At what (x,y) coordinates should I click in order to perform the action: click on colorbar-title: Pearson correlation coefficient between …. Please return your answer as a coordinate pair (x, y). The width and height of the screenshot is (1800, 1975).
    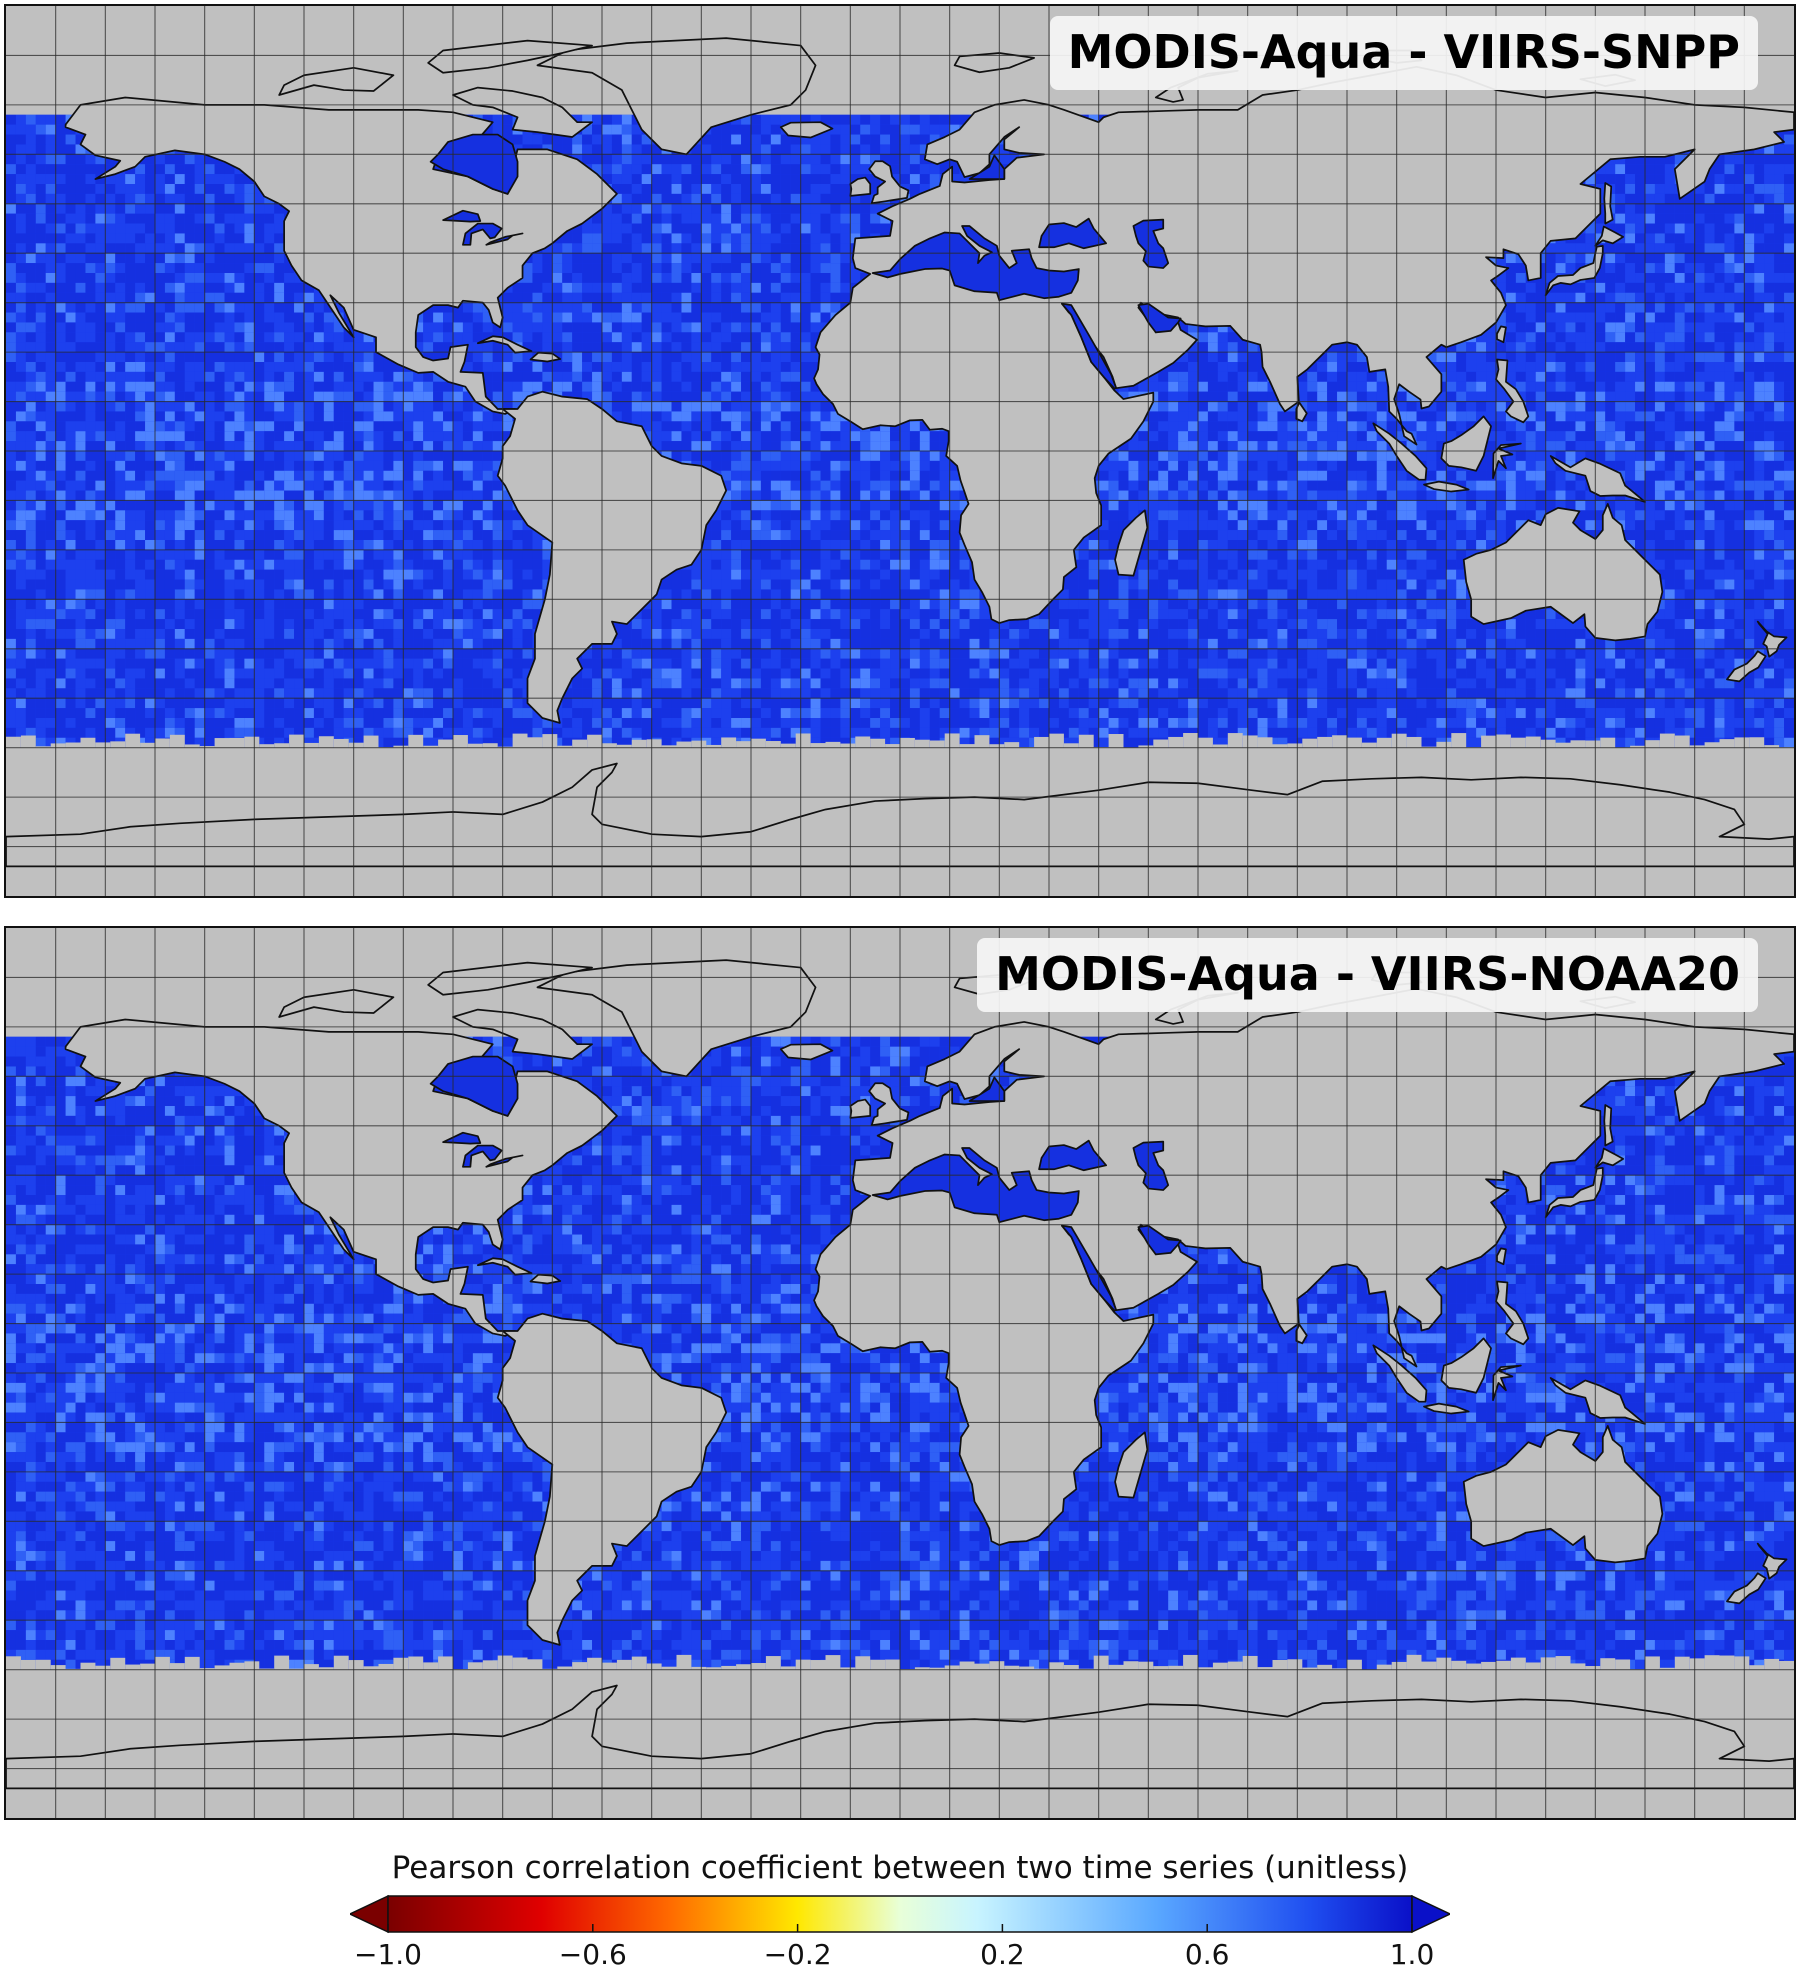
    Looking at the image, I should click on (900, 1868).